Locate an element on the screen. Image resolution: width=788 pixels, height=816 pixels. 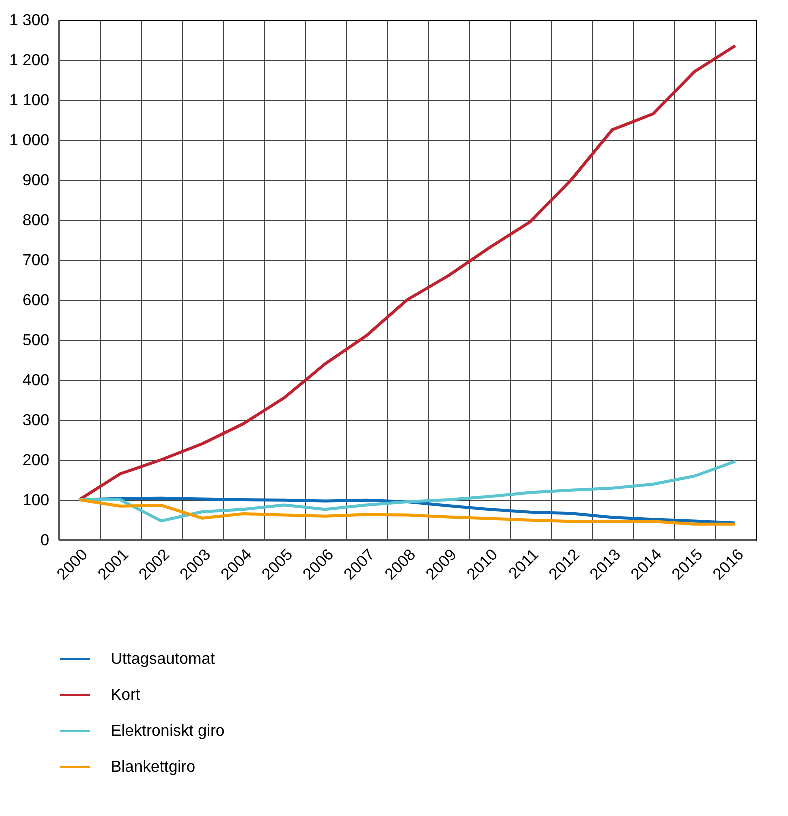
y-tick-label: 200 is located at coordinates (36, 461).